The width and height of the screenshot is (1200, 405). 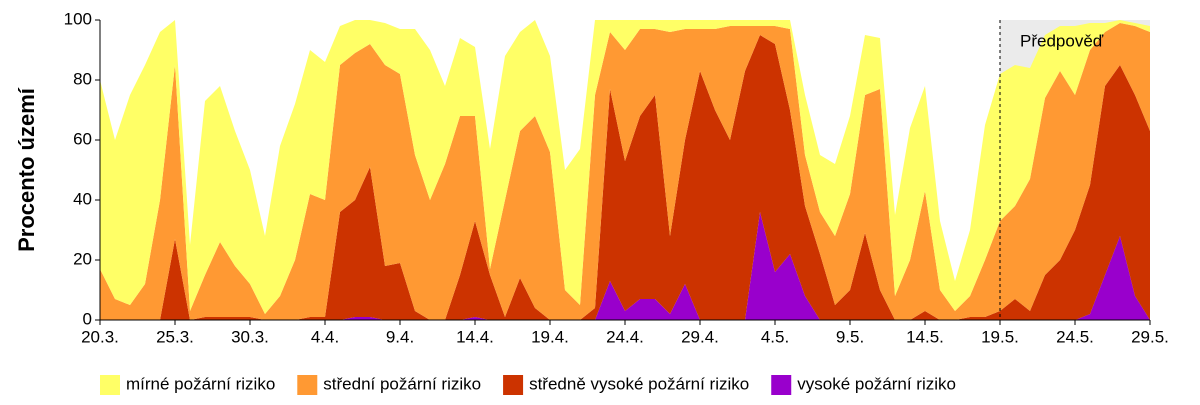 I want to click on x-tick-label: 19.5., so click(x=1000, y=336).